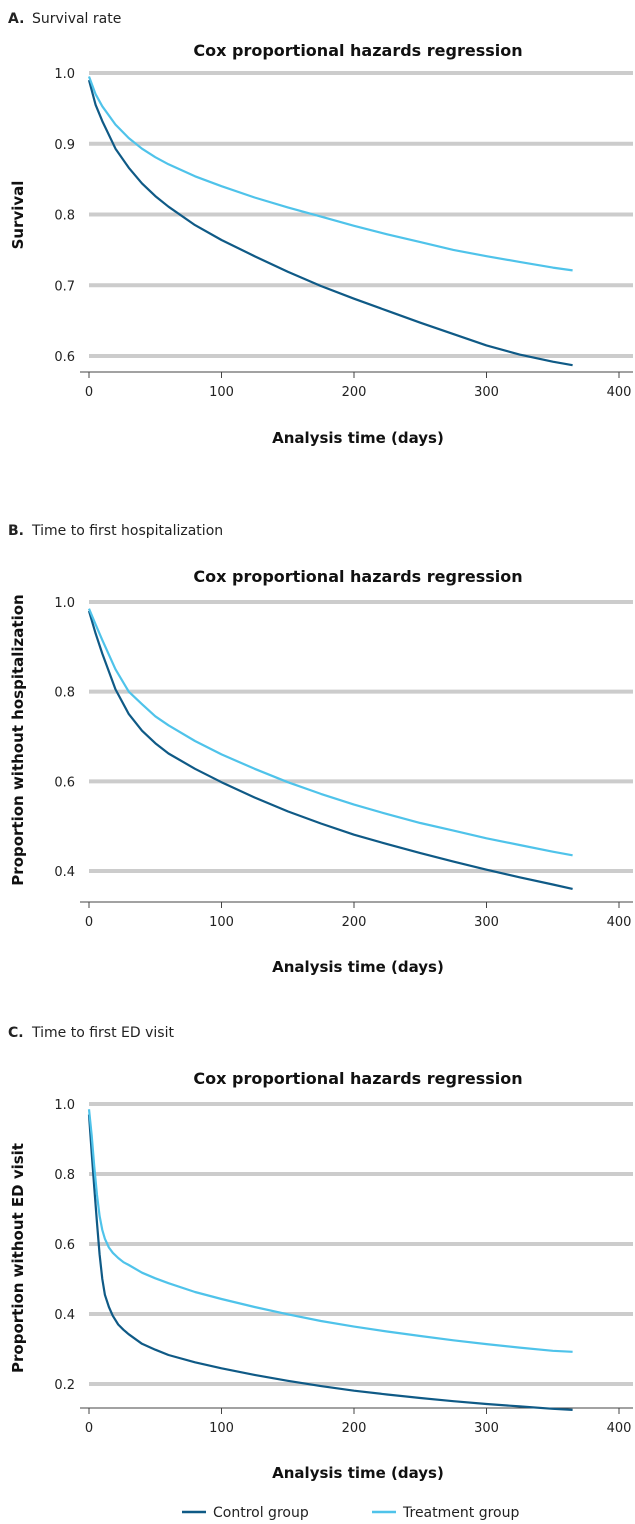 The height and width of the screenshot is (1524, 635). Describe the element at coordinates (64, 603) in the screenshot. I see `panel-b-y-tick-label: 1.0` at that location.